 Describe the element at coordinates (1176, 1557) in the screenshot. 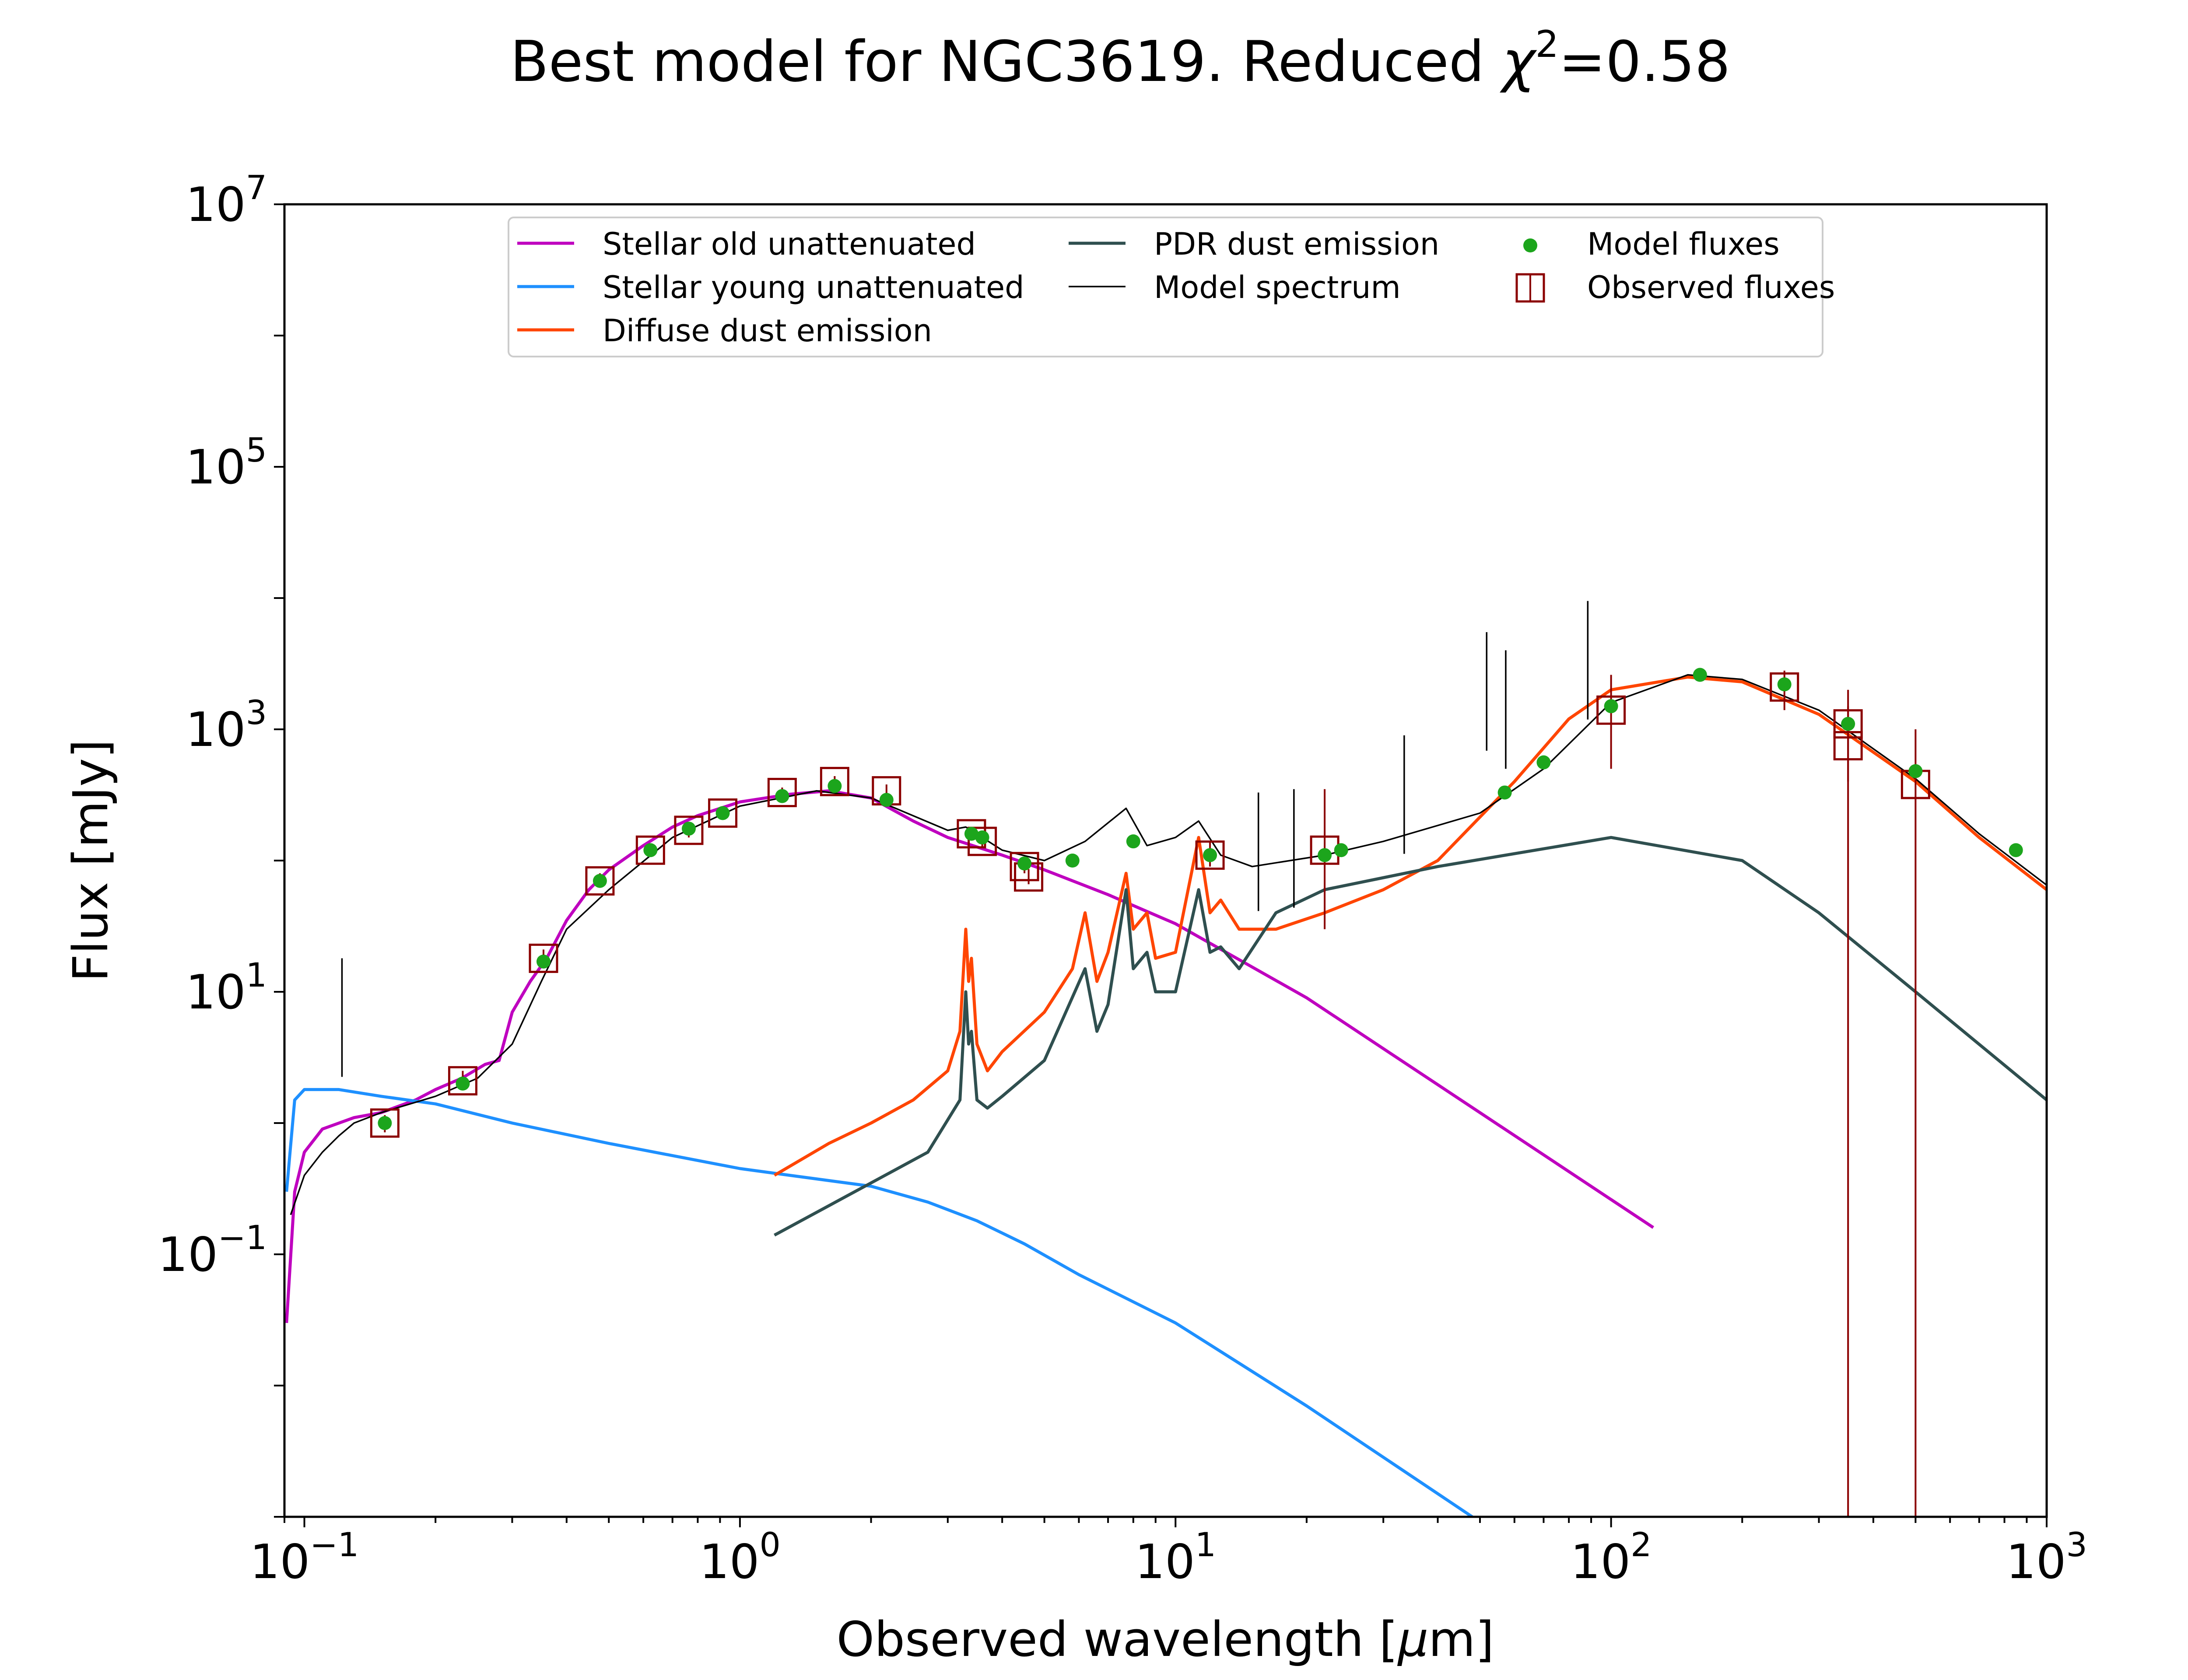

I see `x-tick-label: 10¹` at that location.